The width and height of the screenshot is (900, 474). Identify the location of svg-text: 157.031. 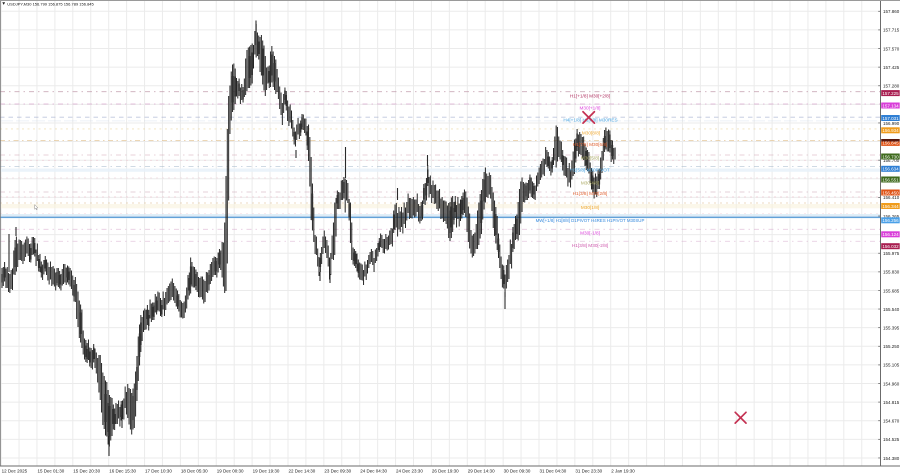
(890, 118).